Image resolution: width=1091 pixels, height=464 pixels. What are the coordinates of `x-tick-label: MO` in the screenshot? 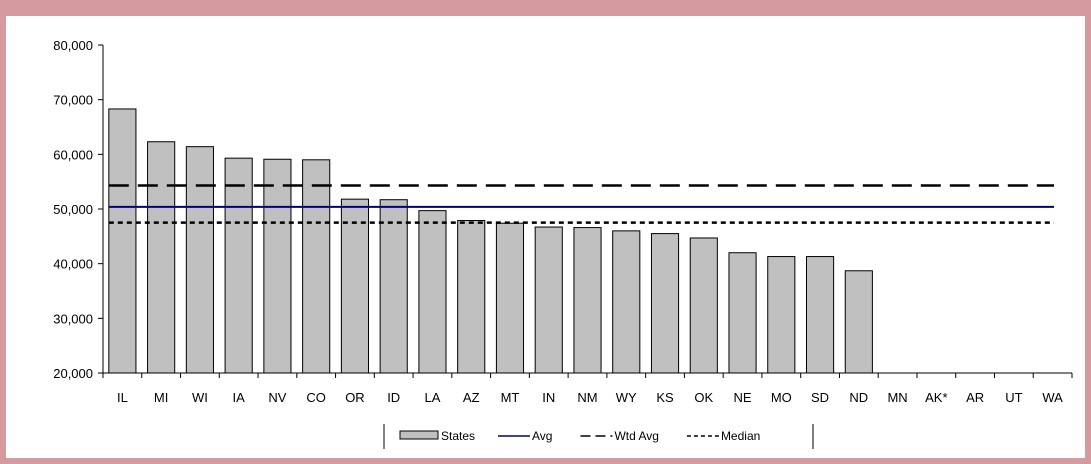 It's located at (781, 397).